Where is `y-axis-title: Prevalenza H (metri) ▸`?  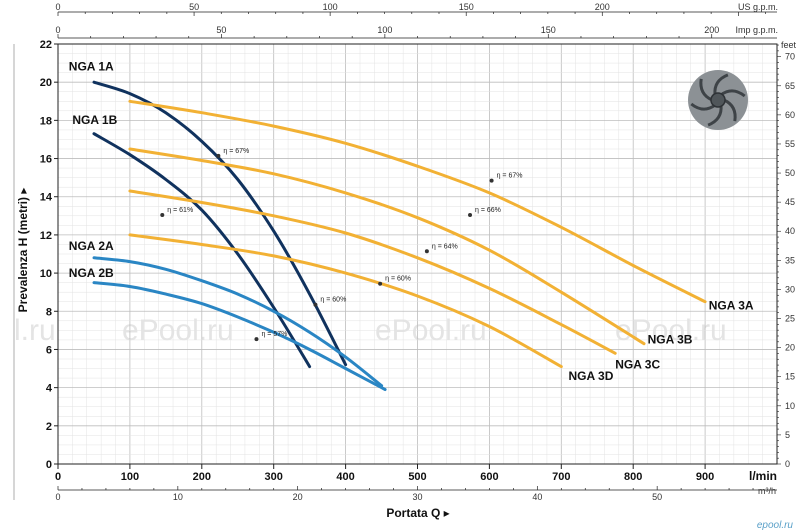 y-axis-title: Prevalenza H (metri) ▸ is located at coordinates (23, 250).